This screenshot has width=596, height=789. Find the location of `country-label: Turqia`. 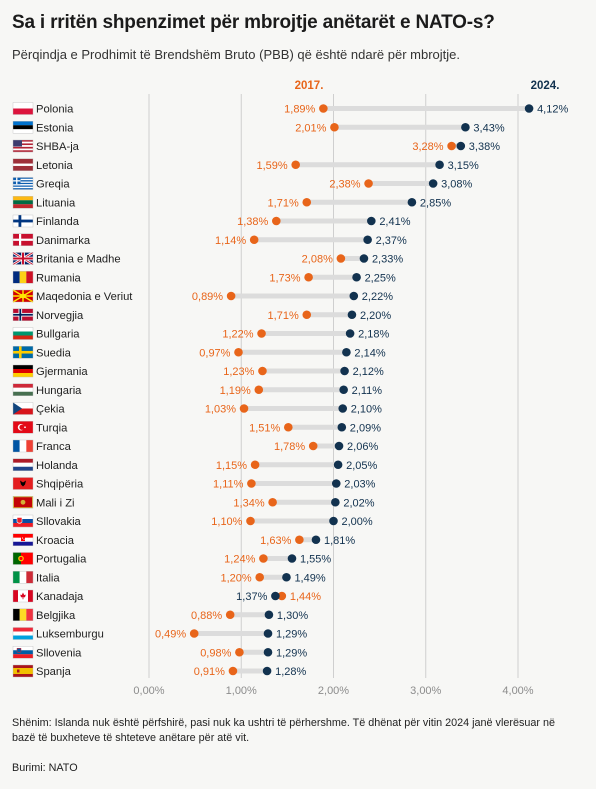

country-label: Turqia is located at coordinates (52, 428).